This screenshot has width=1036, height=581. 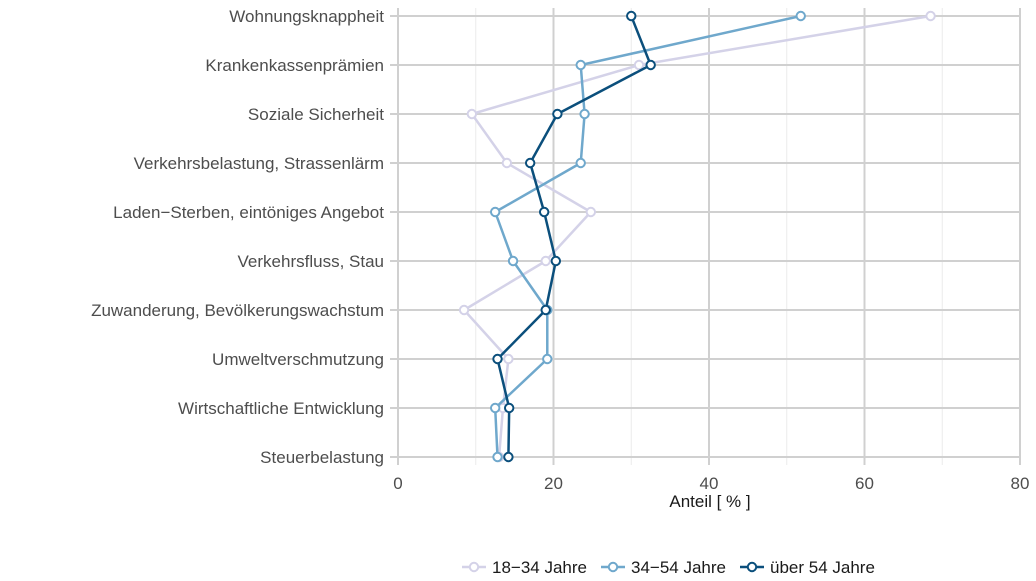 I want to click on series-line, so click(x=574, y=236).